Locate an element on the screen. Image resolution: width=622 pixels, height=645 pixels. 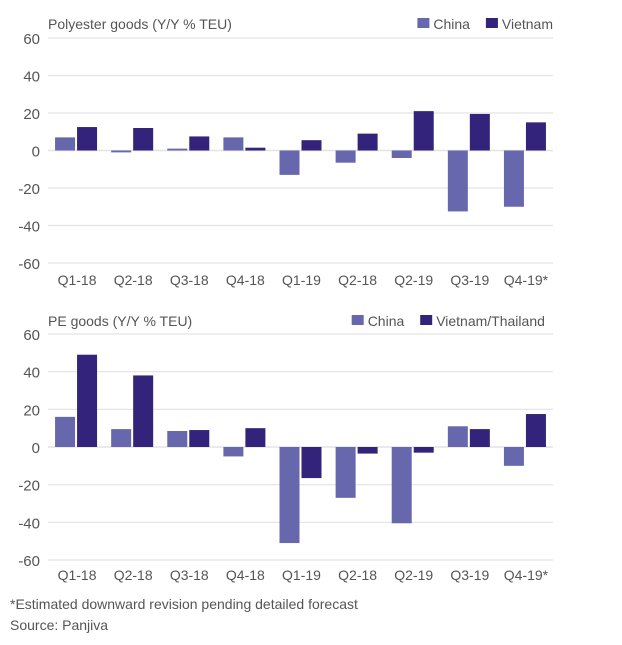
bar-vietnam-q318 is located at coordinates (199, 143).